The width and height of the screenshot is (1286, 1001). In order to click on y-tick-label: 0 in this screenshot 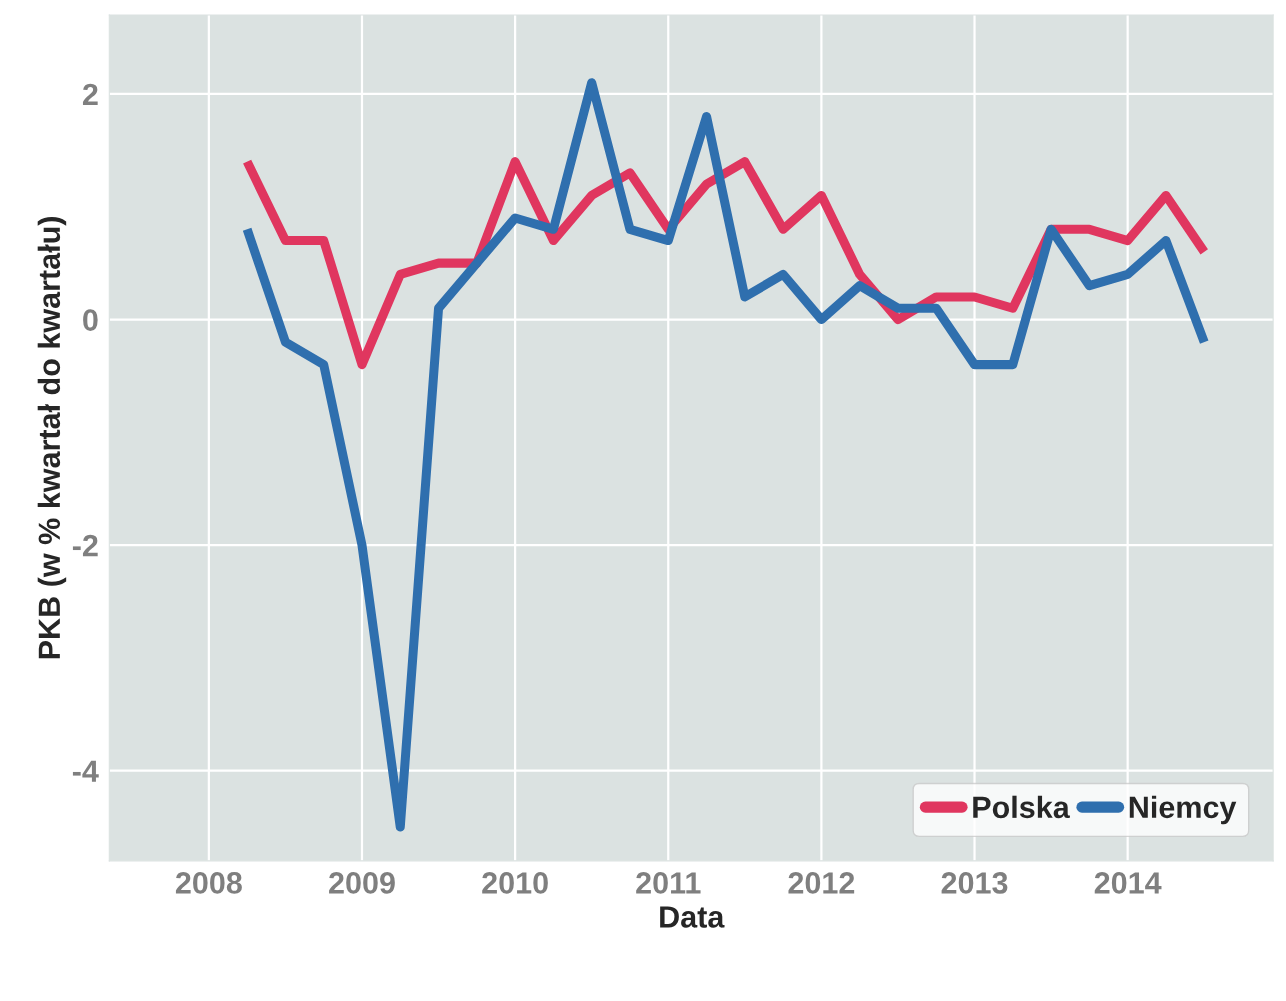, I will do `click(90, 320)`.